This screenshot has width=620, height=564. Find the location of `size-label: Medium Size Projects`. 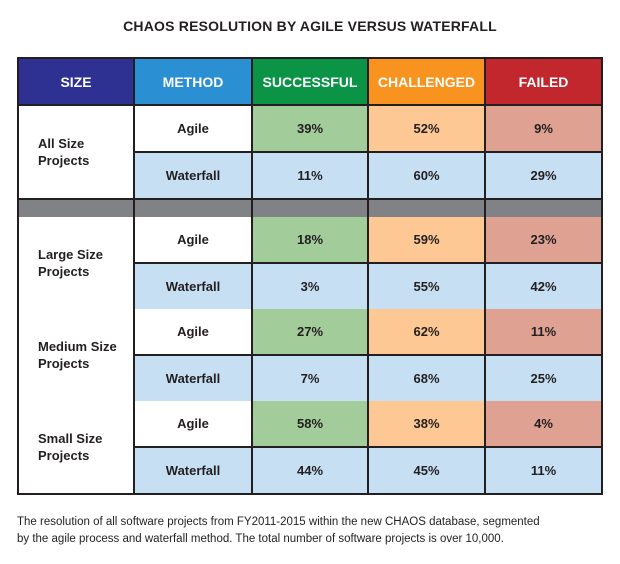

size-label: Medium Size Projects is located at coordinates (76, 355).